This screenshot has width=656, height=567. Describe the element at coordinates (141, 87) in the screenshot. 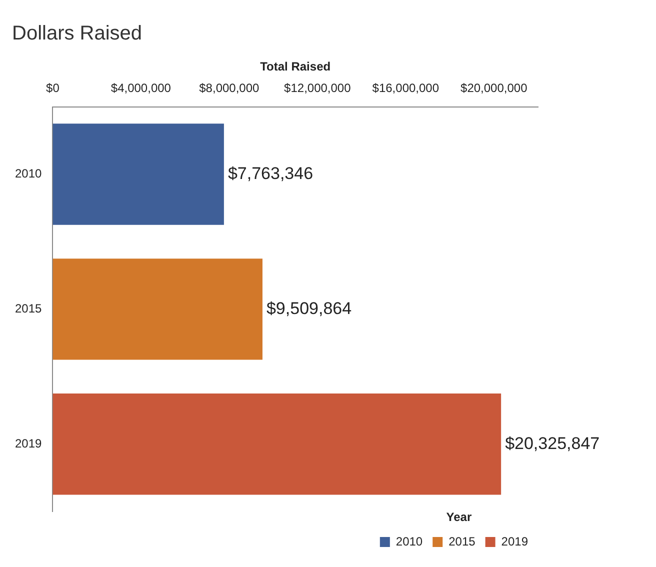

I see `x-tick-label: $4,000,000` at that location.